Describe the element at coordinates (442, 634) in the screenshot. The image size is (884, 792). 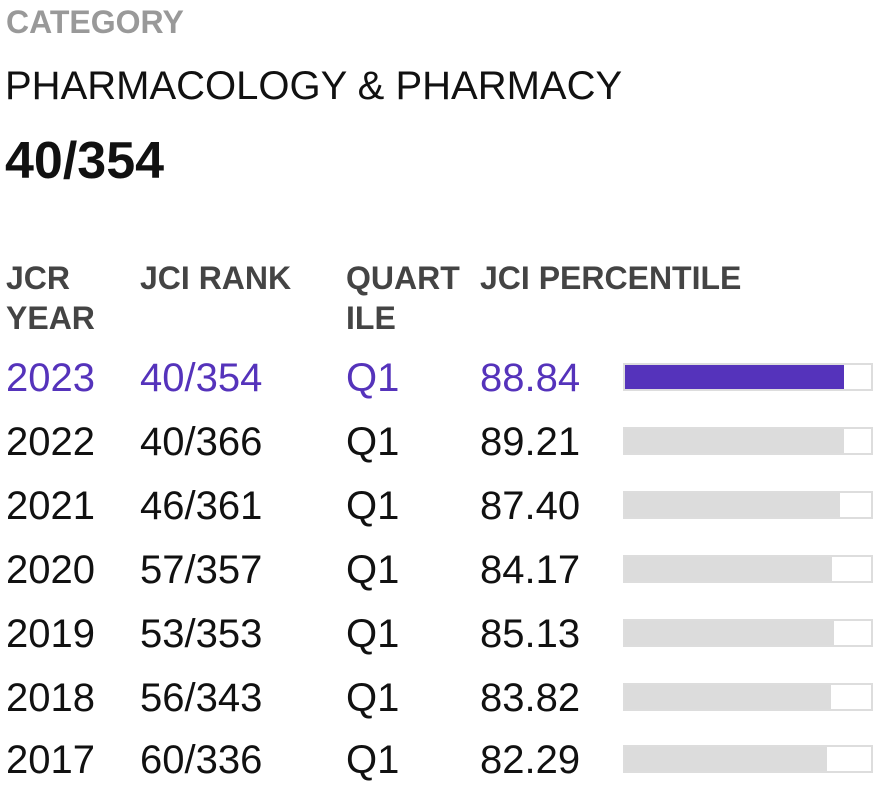
I see `table-row: 2019 53/353 Q1 85.13` at that location.